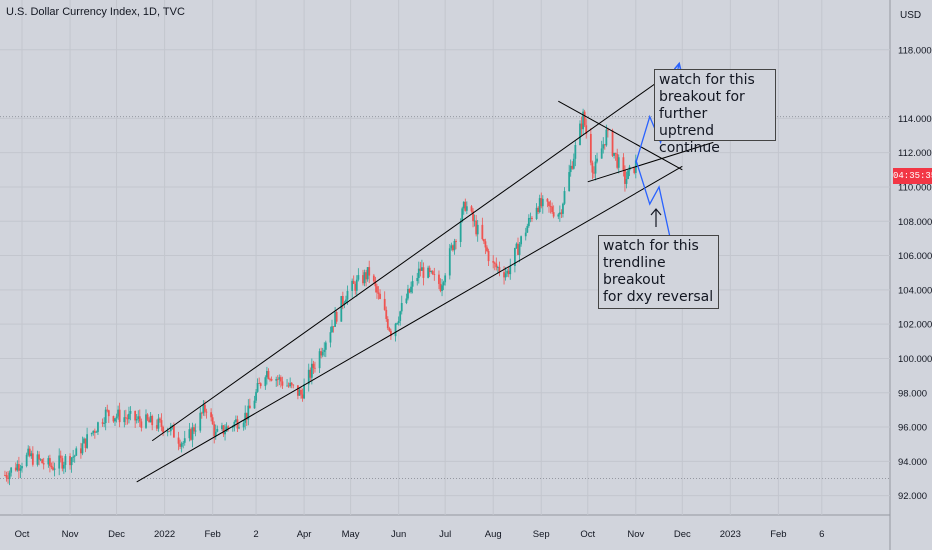 The width and height of the screenshot is (932, 550). I want to click on countdown-badge: 04:35:35, so click(912, 176).